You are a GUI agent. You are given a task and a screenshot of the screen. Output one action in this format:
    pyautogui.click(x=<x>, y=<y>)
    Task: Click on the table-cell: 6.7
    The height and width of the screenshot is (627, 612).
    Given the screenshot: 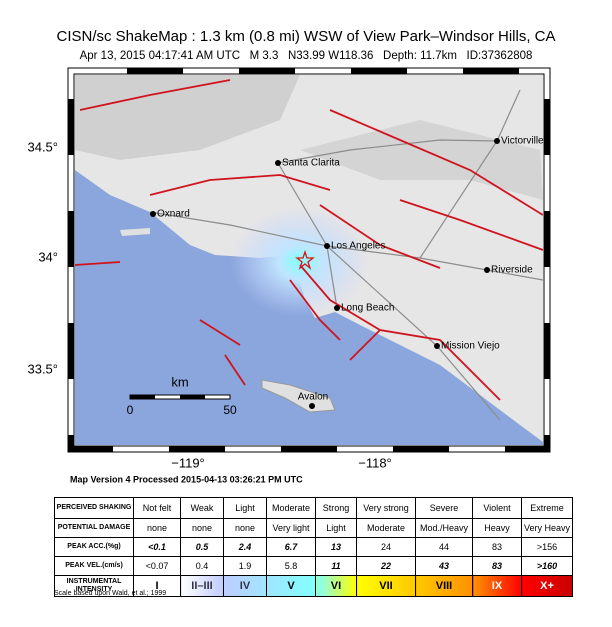 What is the action you would take?
    pyautogui.click(x=291, y=547)
    